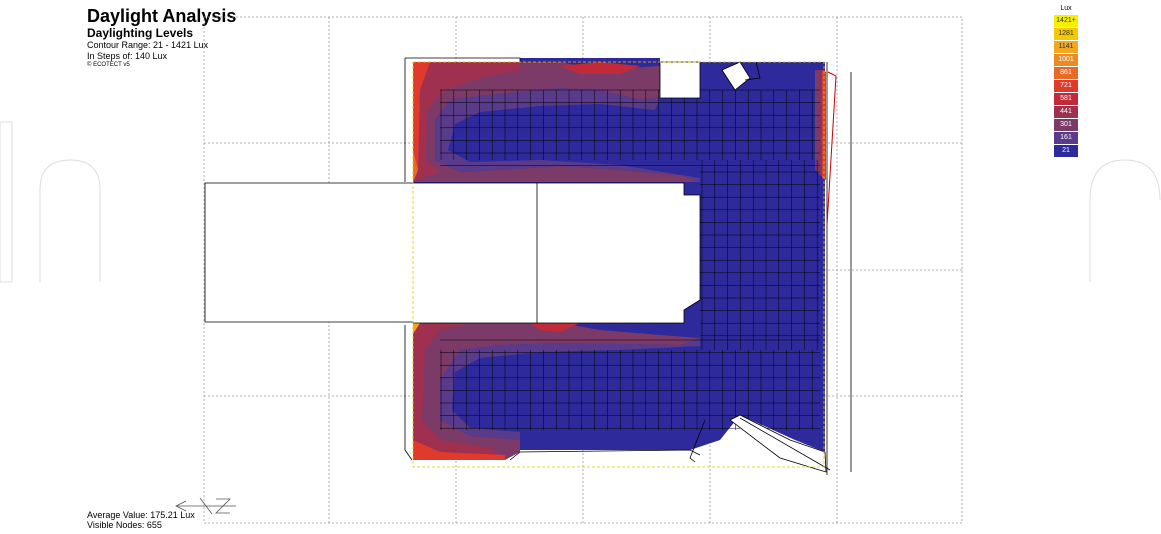 The width and height of the screenshot is (1161, 534). Describe the element at coordinates (466, 122) in the screenshot. I see `contour-441-top` at that location.